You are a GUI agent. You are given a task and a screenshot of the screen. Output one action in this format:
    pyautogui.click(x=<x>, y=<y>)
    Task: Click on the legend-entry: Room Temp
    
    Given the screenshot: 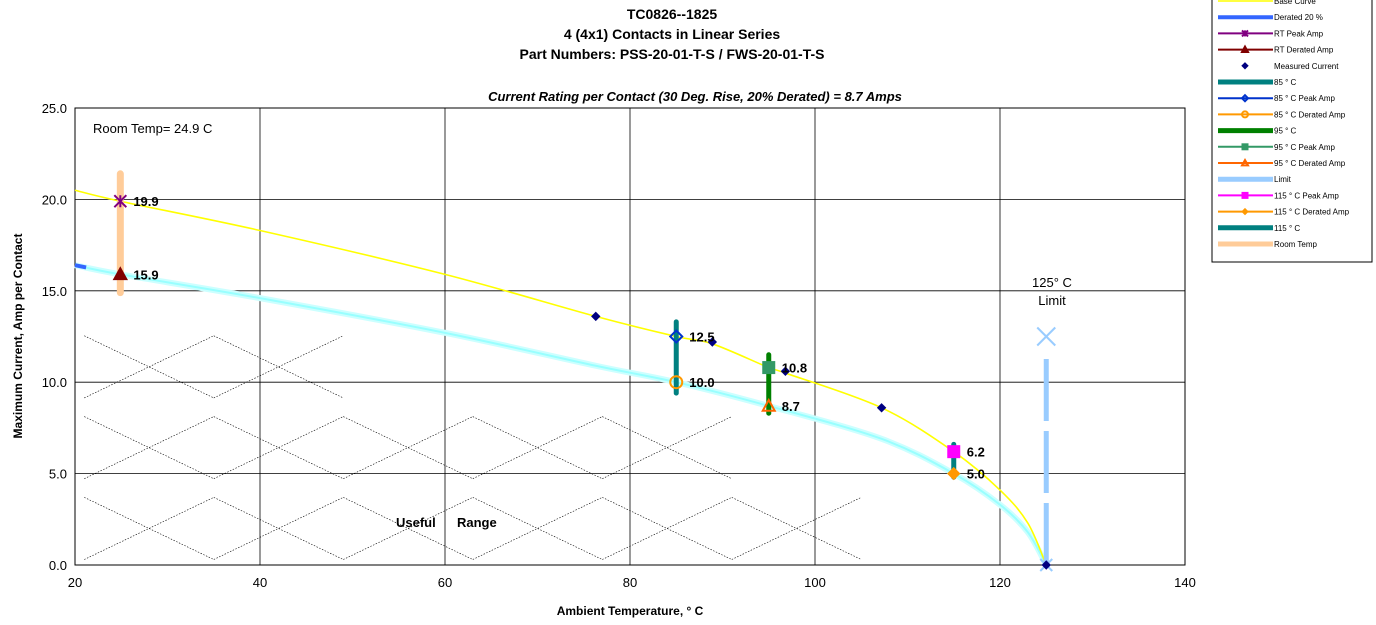 What is the action you would take?
    pyautogui.click(x=1296, y=244)
    